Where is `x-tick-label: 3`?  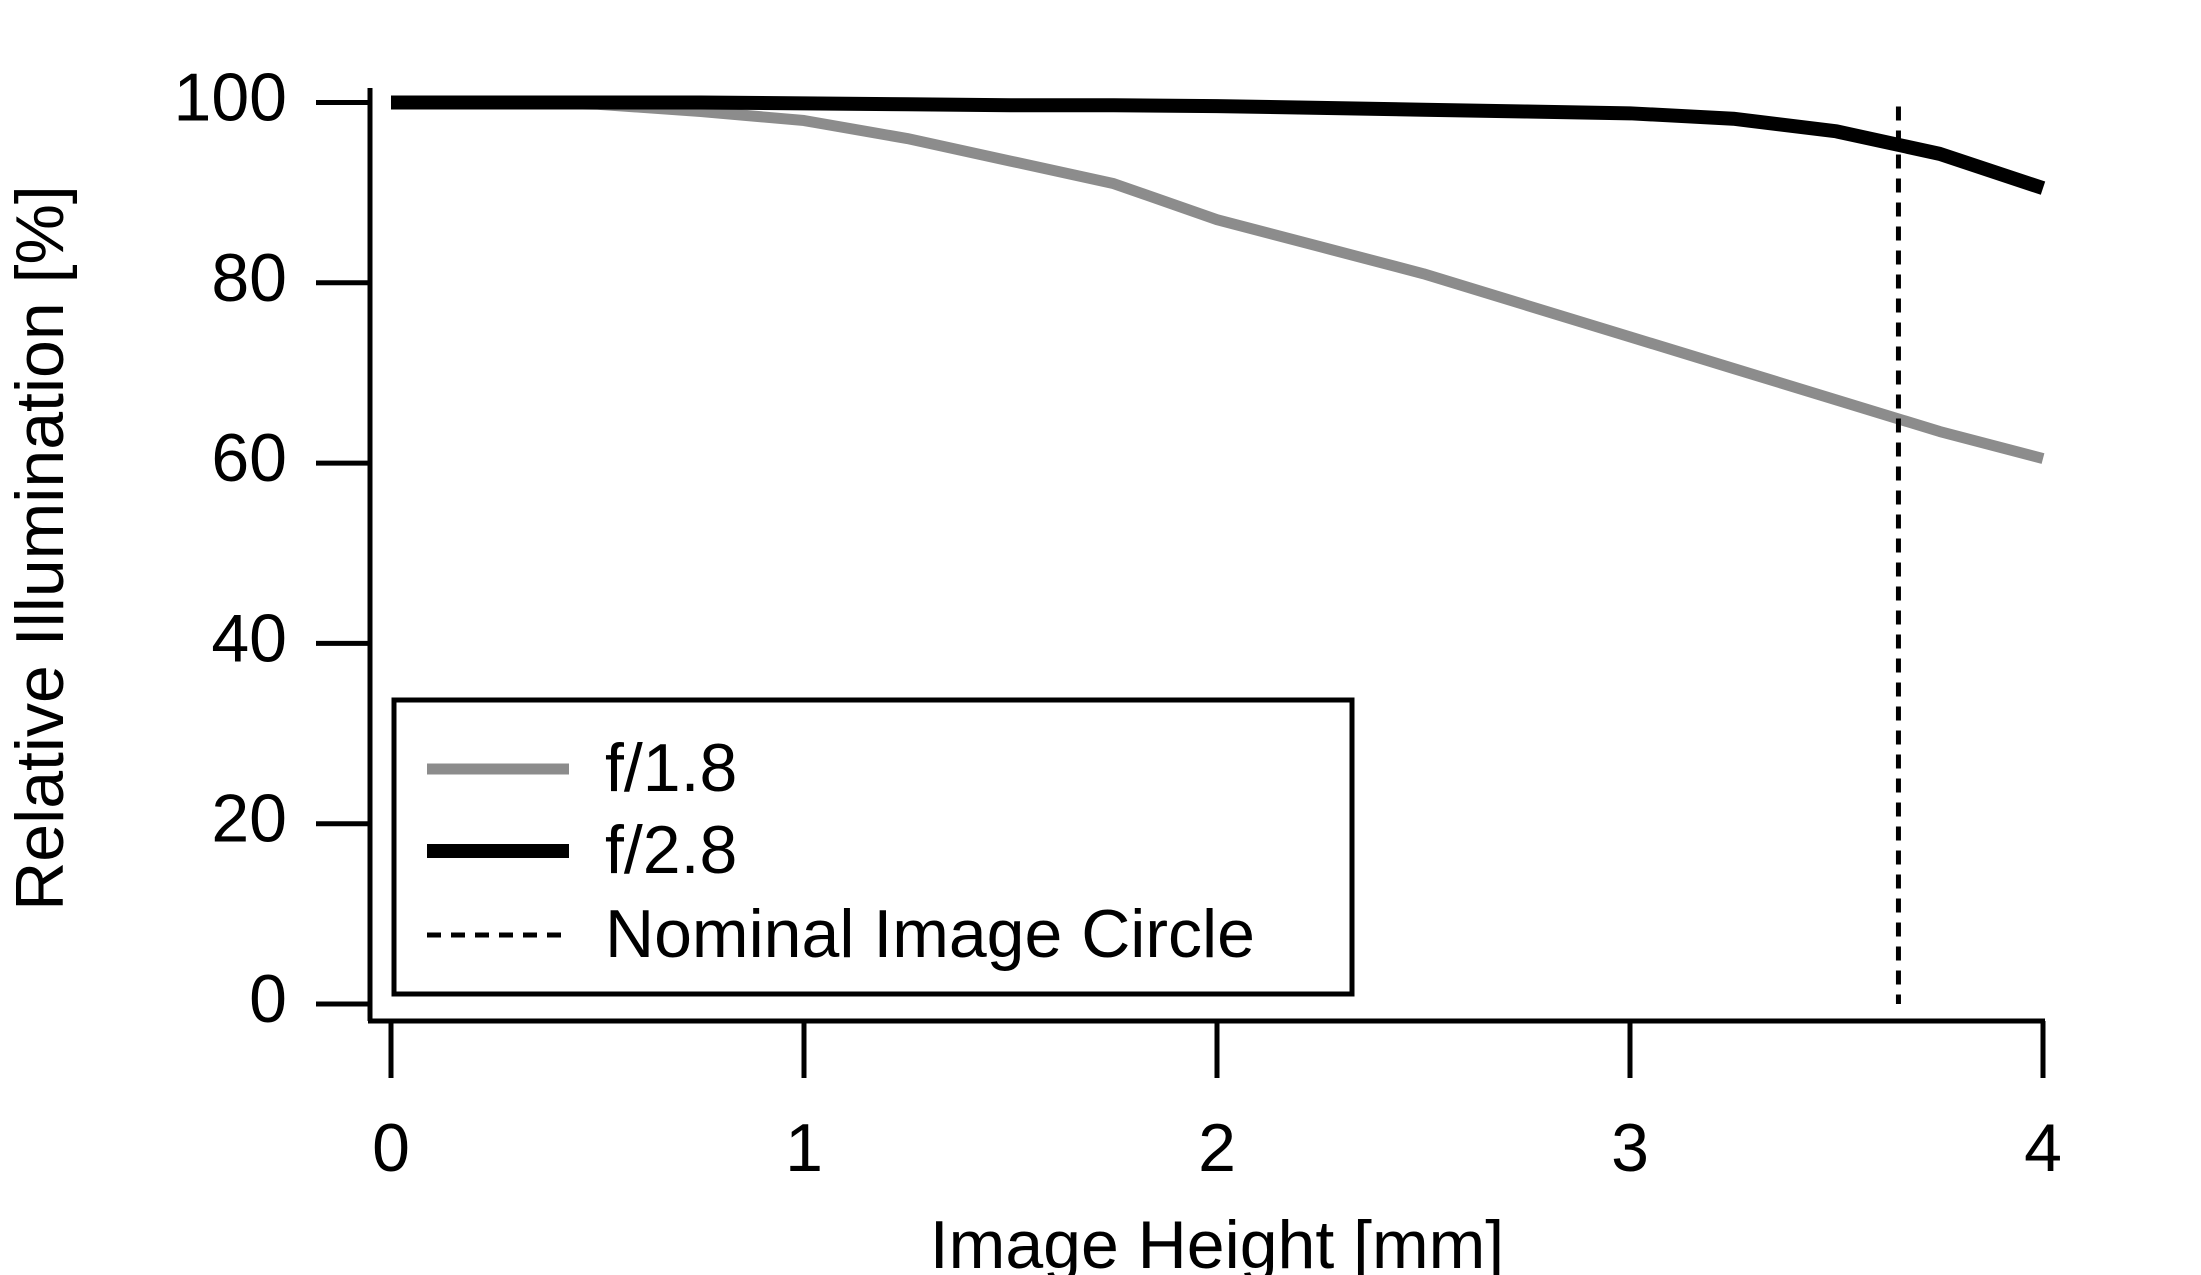 x-tick-label: 3 is located at coordinates (1630, 1148).